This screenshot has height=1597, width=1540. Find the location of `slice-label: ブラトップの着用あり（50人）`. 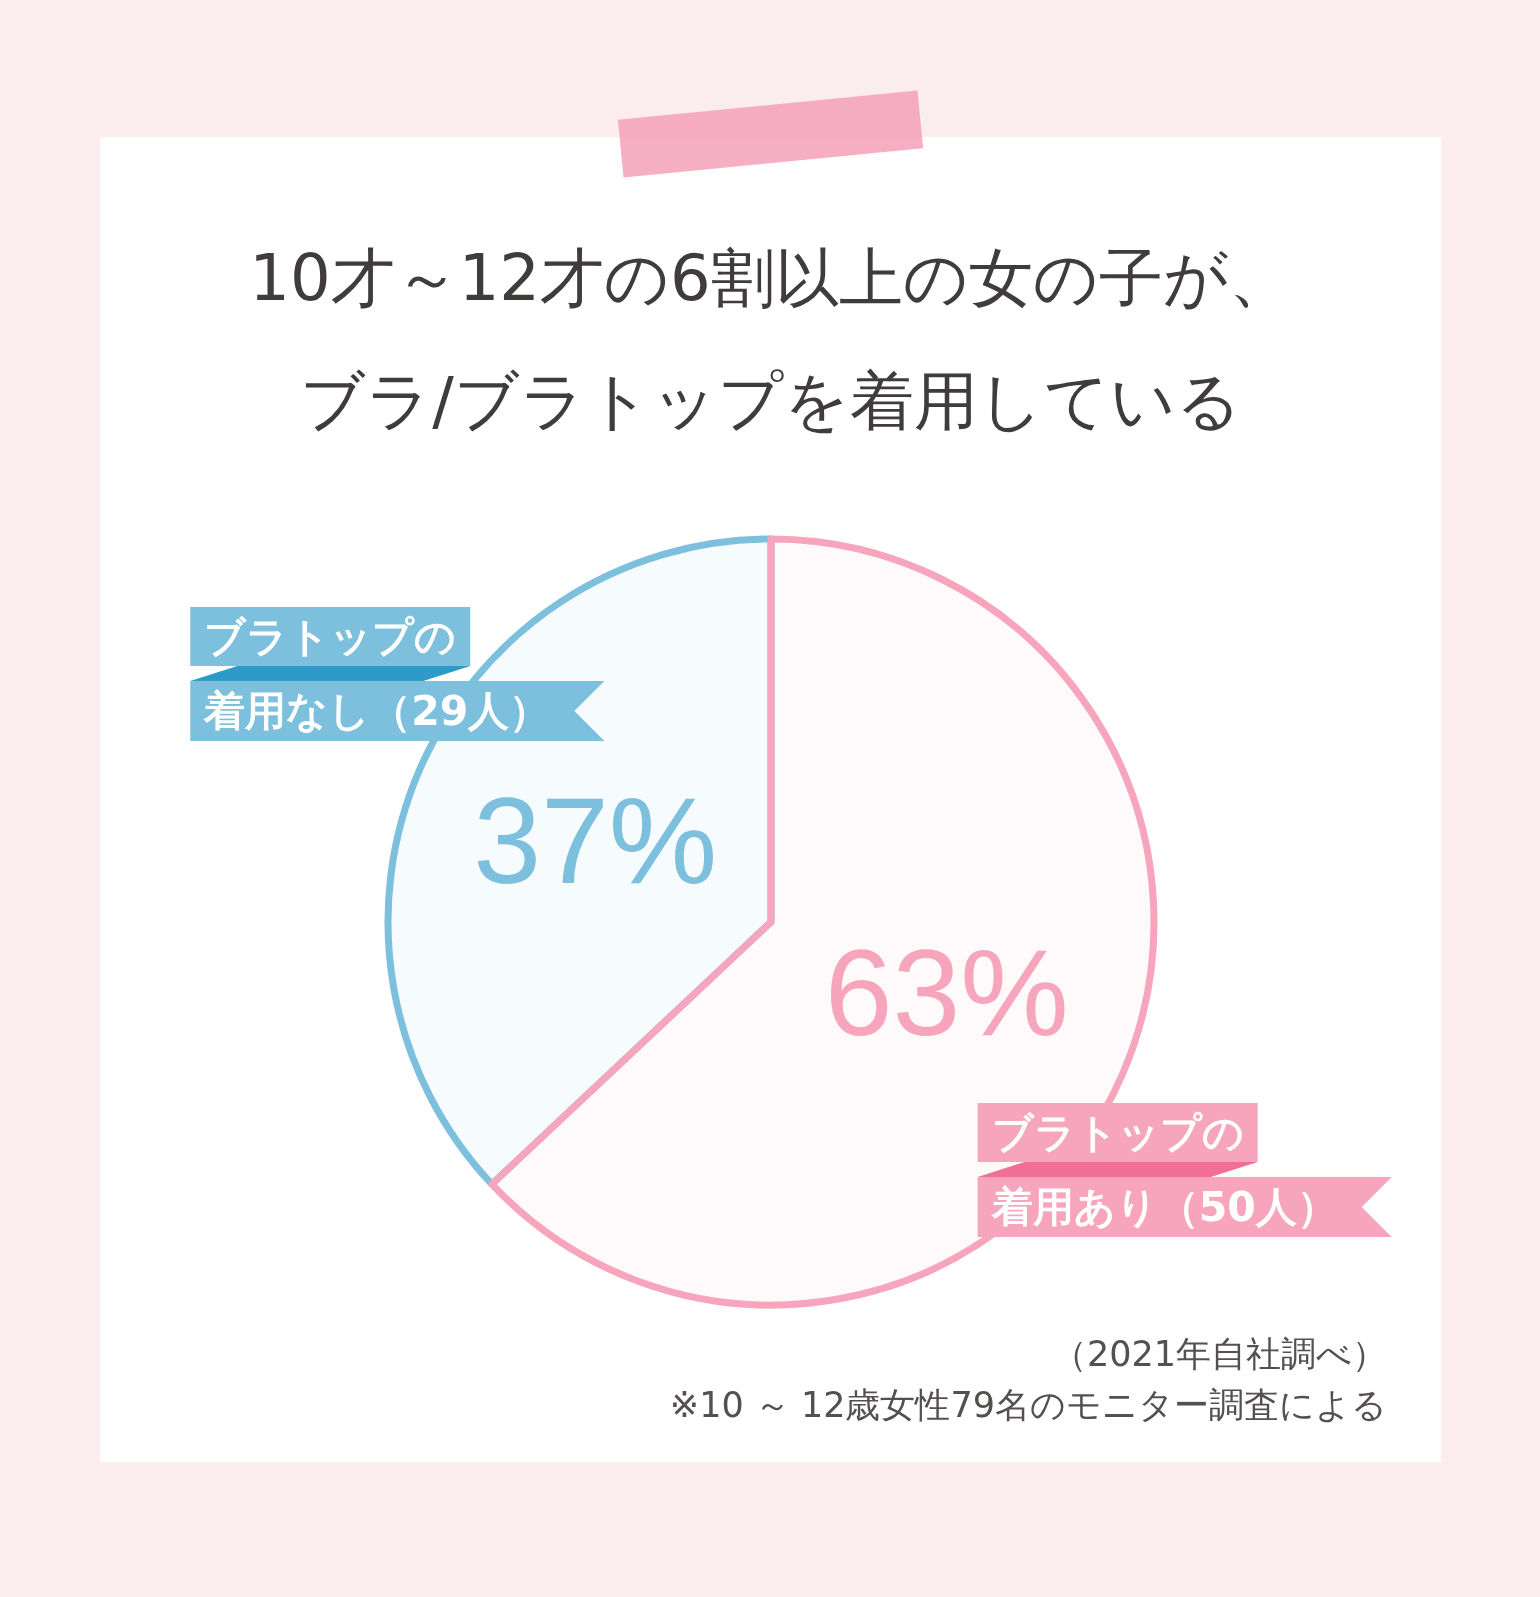

slice-label: ブラトップの着用あり（50人） is located at coordinates (1164, 1169).